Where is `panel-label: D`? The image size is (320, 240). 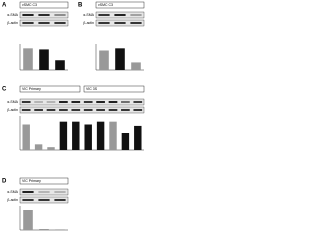
panel-label: D is located at coordinates (4, 182).